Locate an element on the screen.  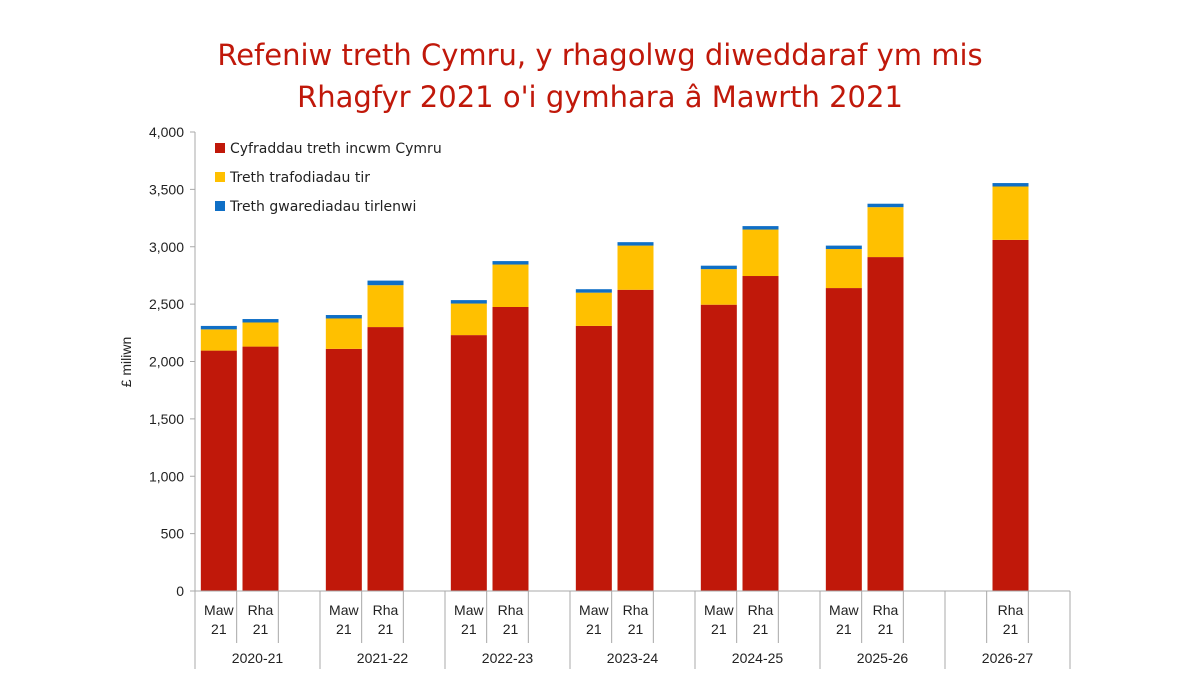
x-group-label: 2020-21 is located at coordinates (258, 658).